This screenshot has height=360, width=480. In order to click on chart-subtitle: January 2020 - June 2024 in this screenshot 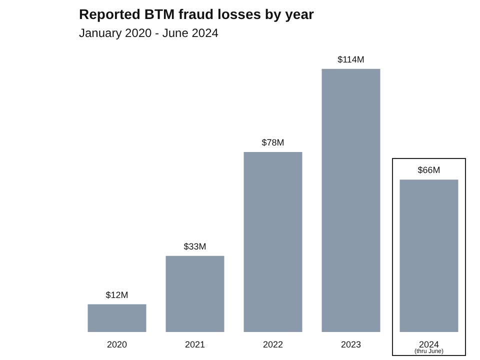, I will do `click(149, 33)`.